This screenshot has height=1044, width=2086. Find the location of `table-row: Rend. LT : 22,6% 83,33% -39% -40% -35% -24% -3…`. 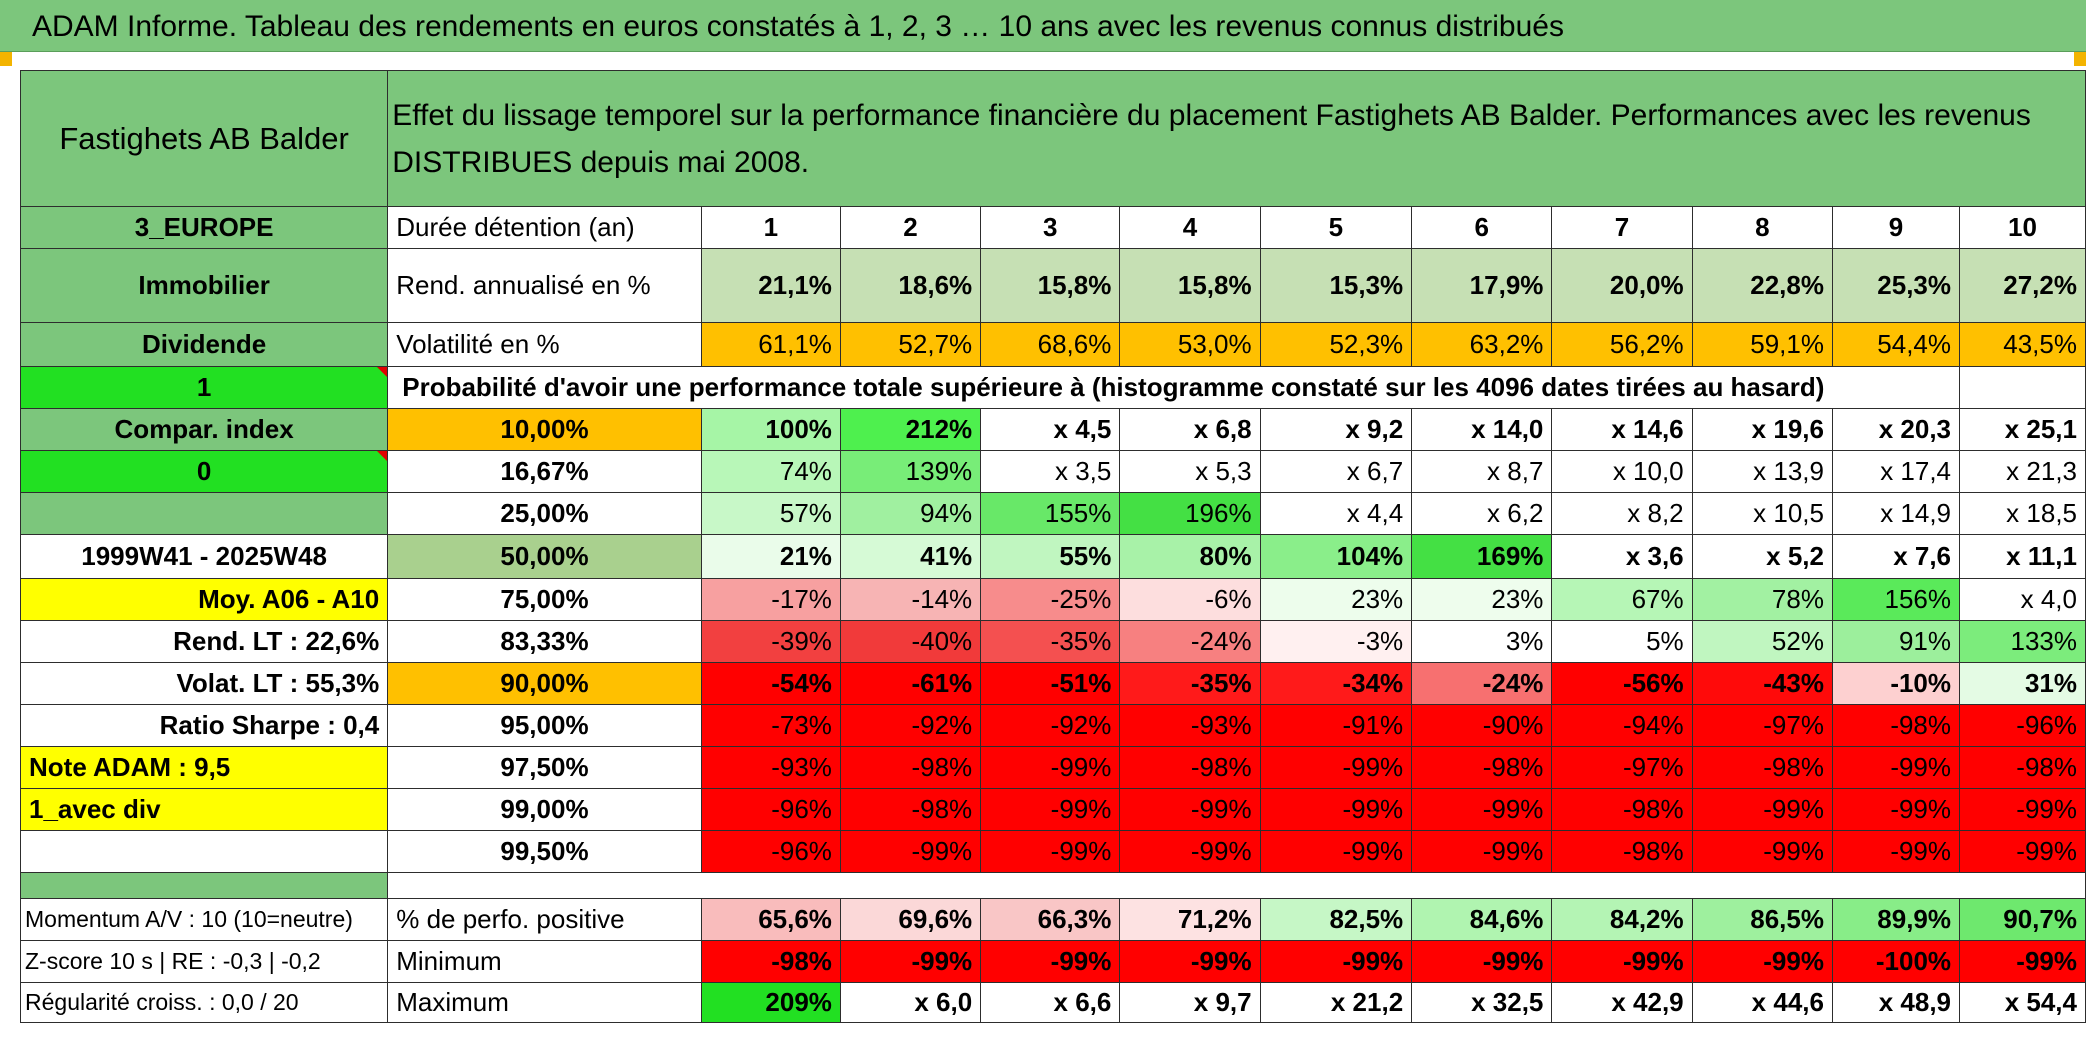

table-row: Rend. LT : 22,6% 83,33% -39% -40% -35% -24% -3… is located at coordinates (1052, 641).